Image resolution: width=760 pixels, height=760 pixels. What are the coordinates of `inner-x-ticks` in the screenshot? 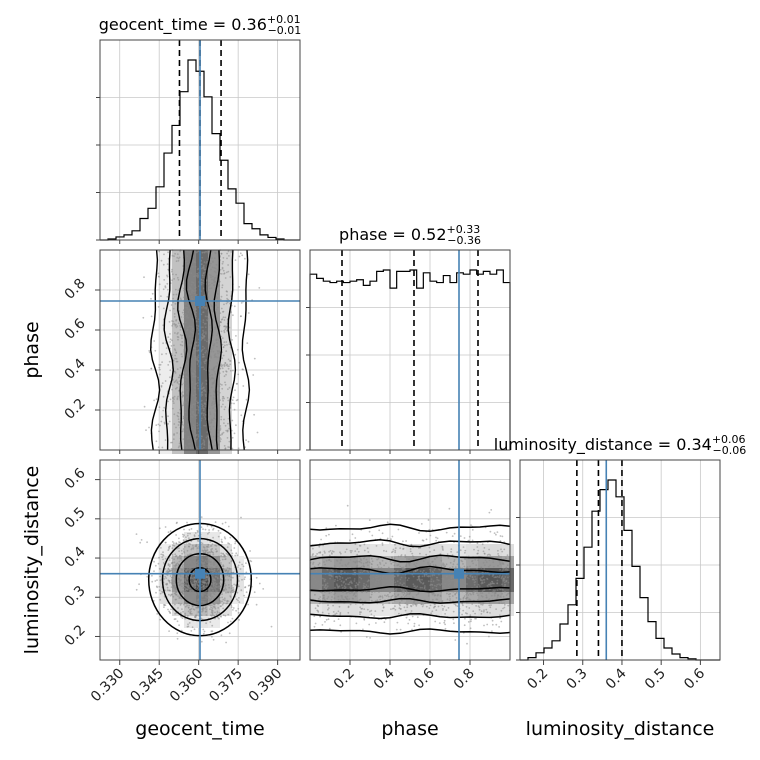 It's located at (199, 242).